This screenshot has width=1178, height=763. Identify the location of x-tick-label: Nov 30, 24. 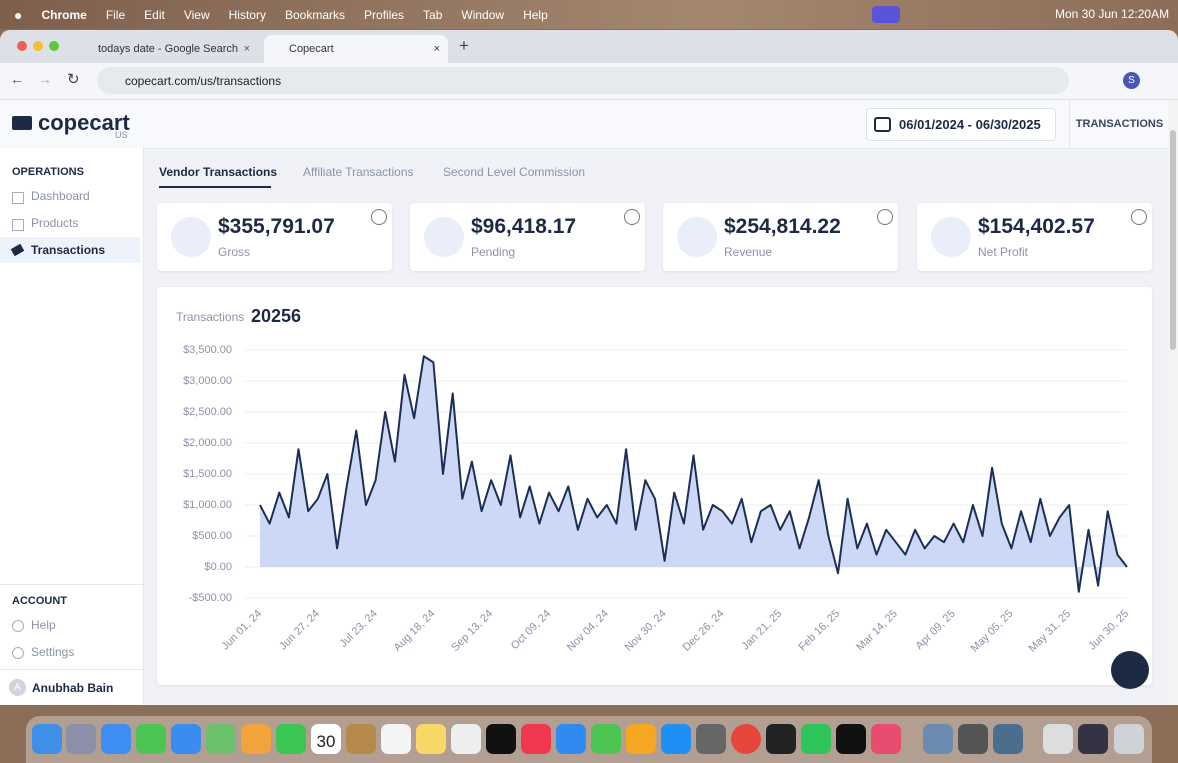
(646, 631).